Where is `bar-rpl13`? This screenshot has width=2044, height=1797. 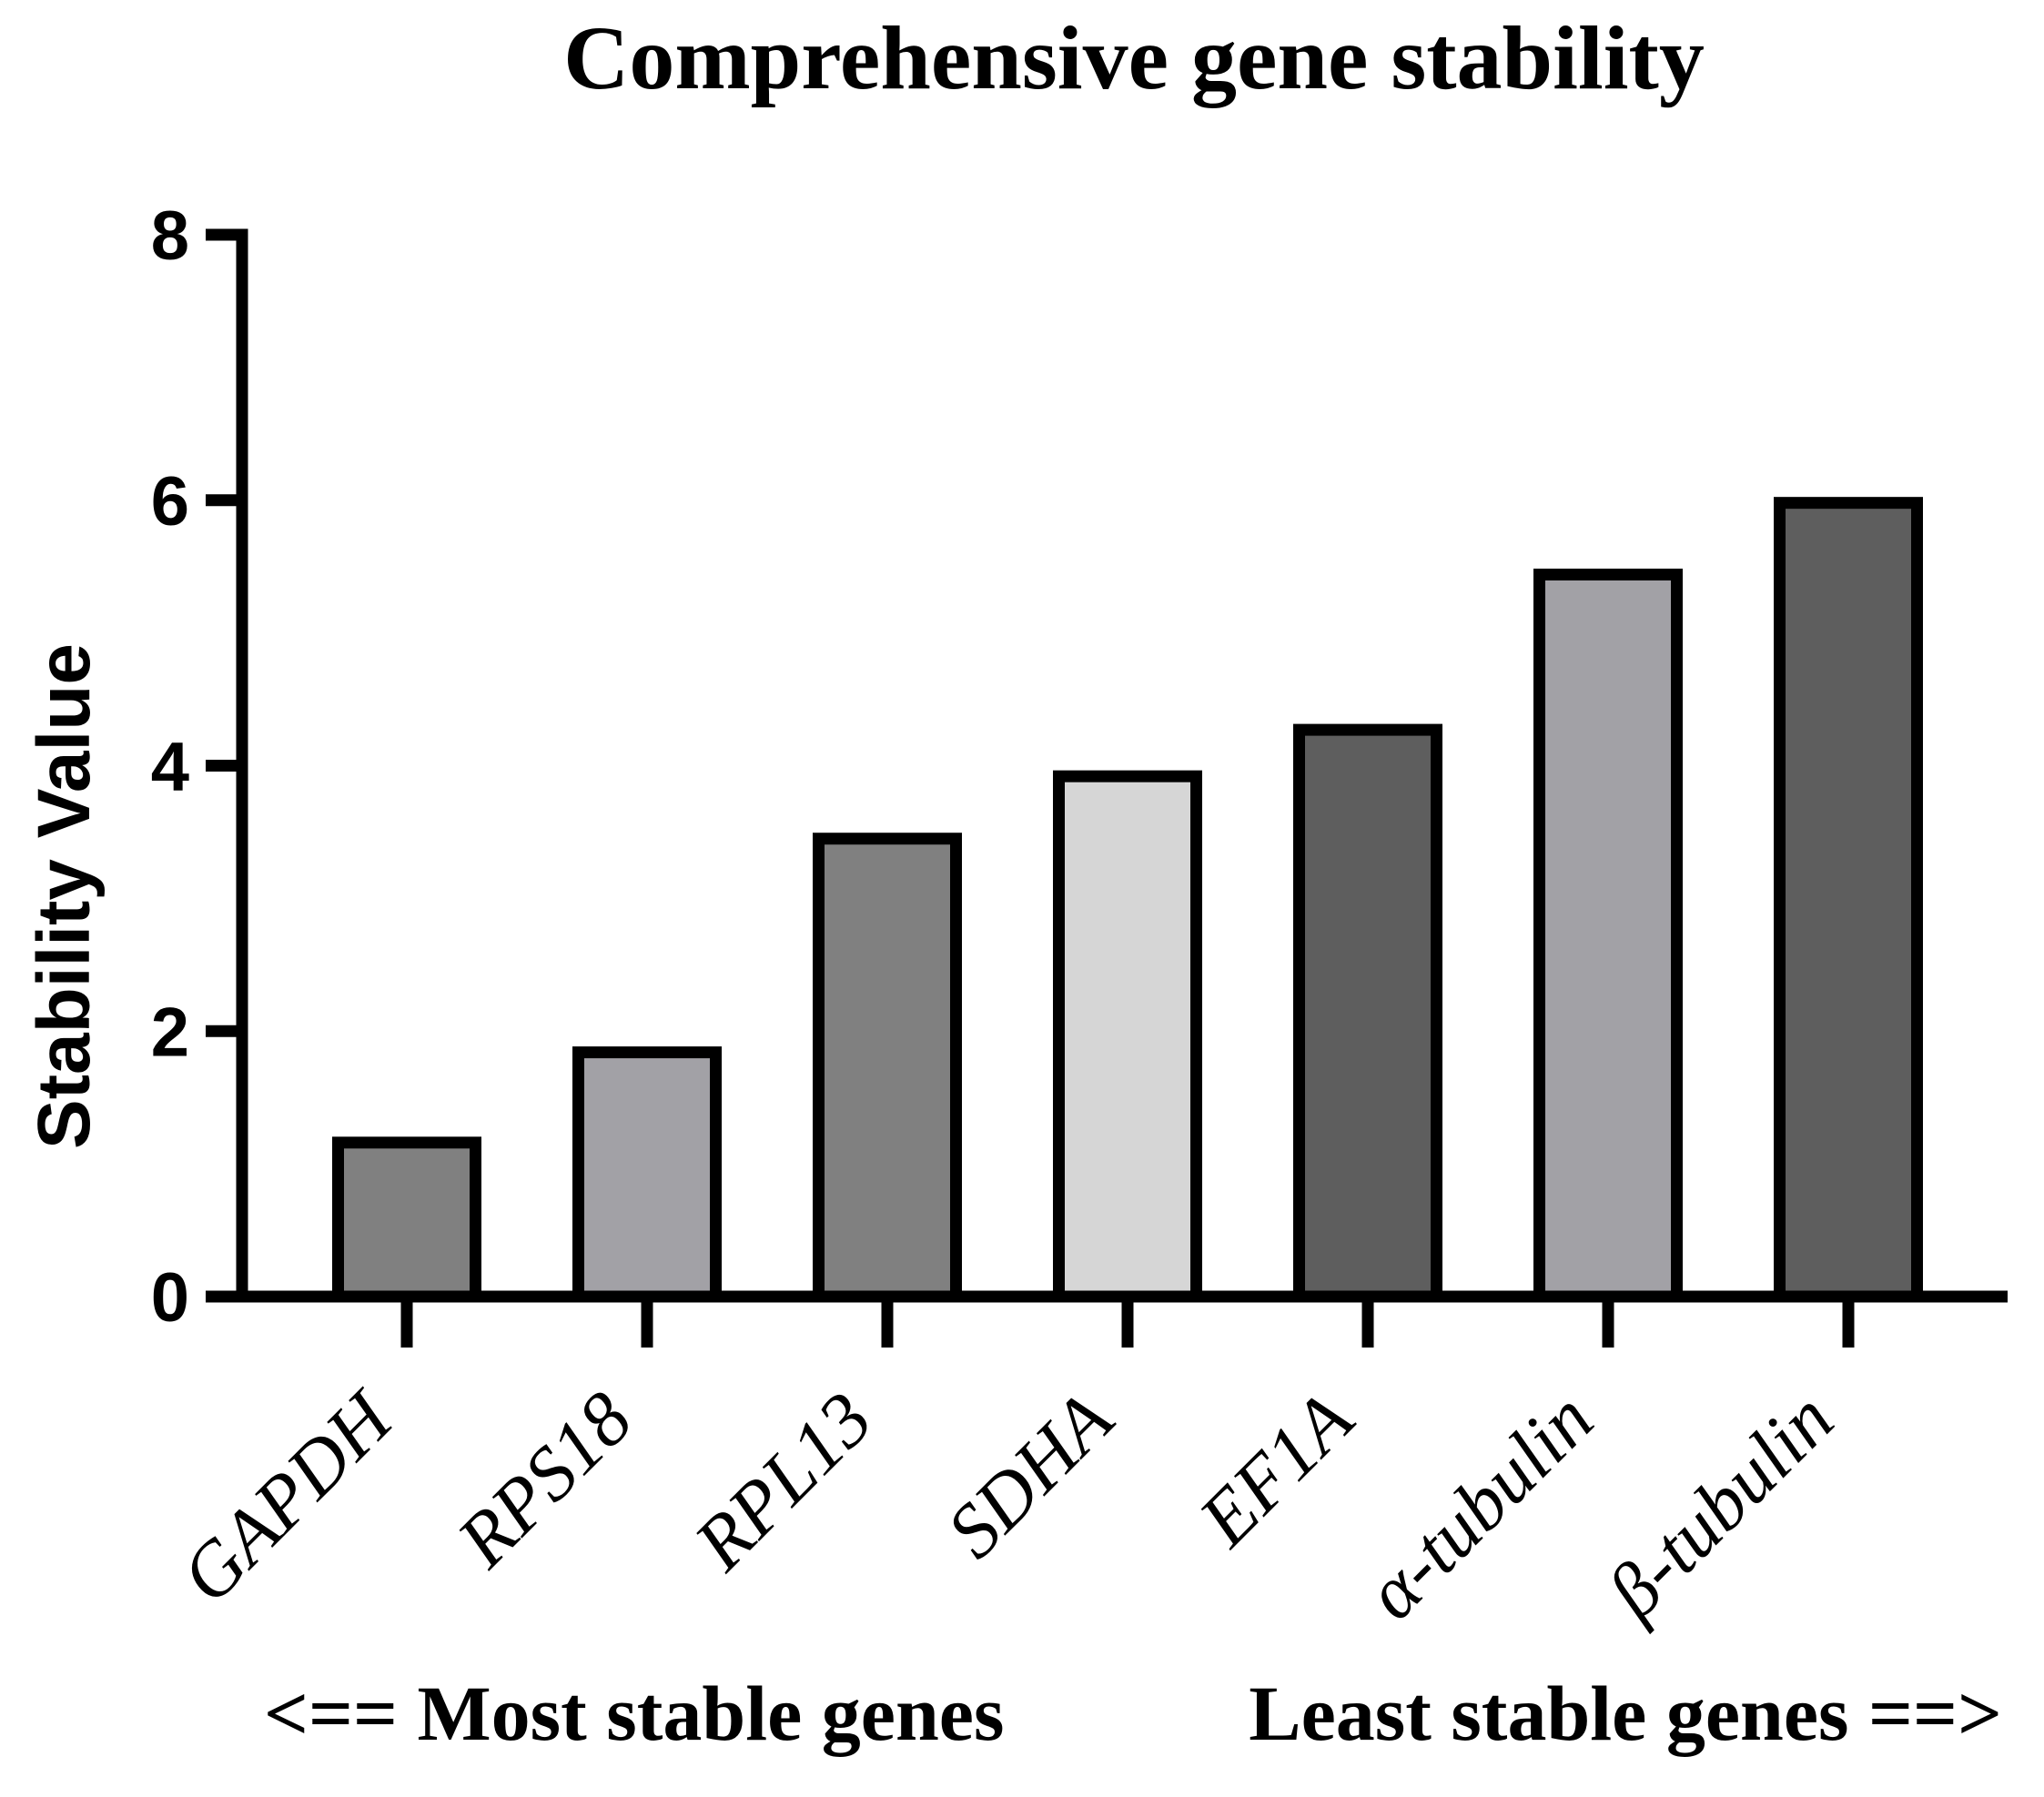 bar-rpl13 is located at coordinates (887, 1068).